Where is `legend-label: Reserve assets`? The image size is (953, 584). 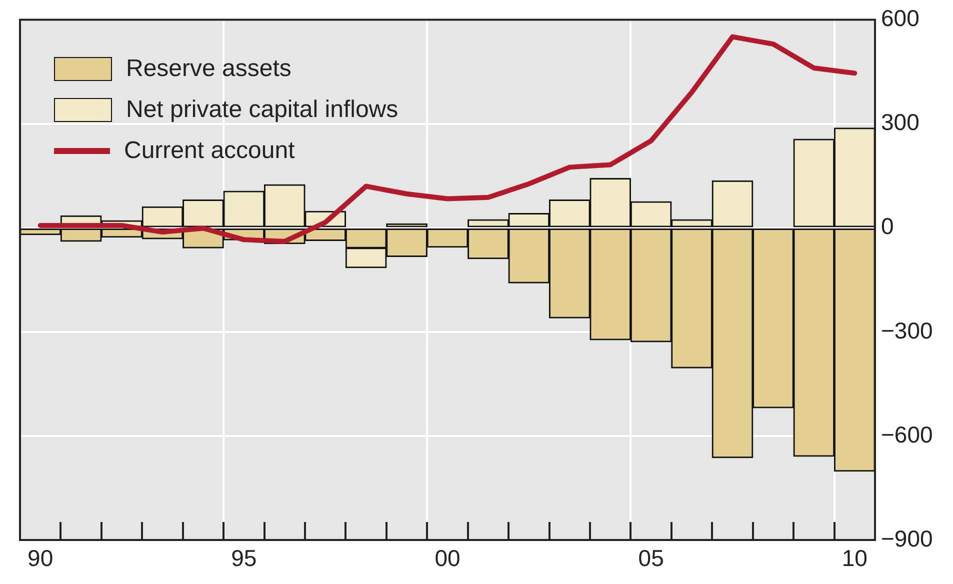 legend-label: Reserve assets is located at coordinates (209, 68).